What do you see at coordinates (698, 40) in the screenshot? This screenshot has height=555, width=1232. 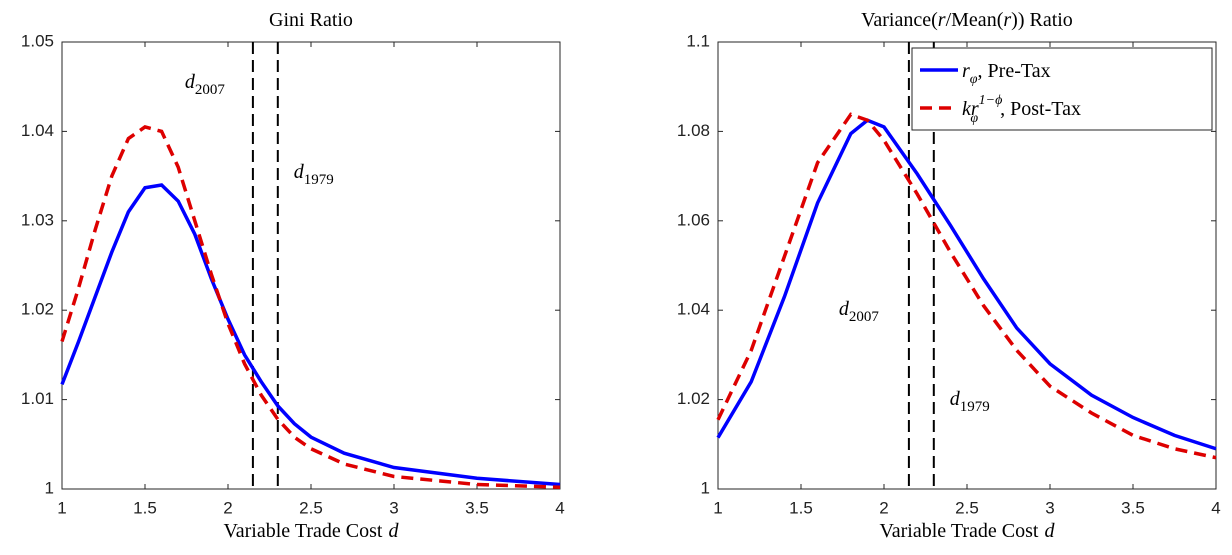 I see `y-tick-label: 1.1` at bounding box center [698, 40].